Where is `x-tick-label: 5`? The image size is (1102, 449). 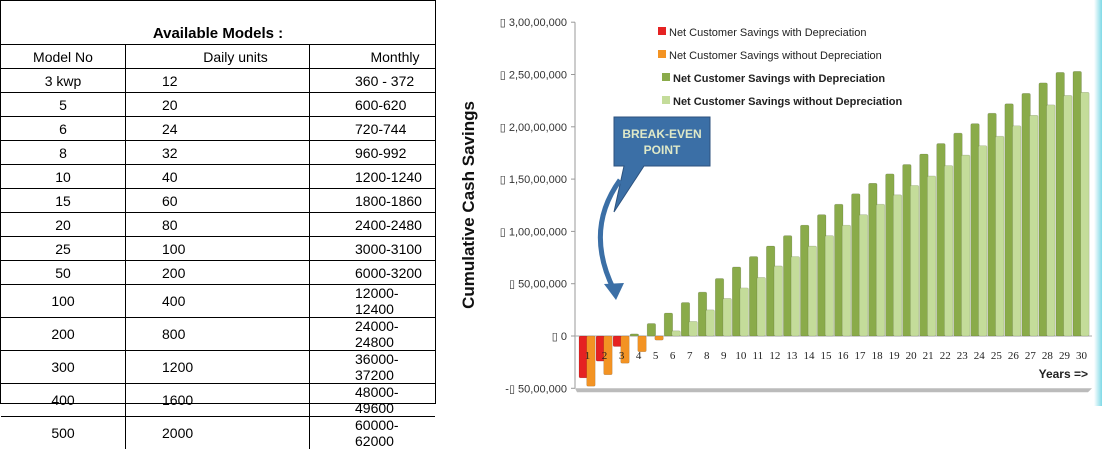
x-tick-label: 5 is located at coordinates (656, 356).